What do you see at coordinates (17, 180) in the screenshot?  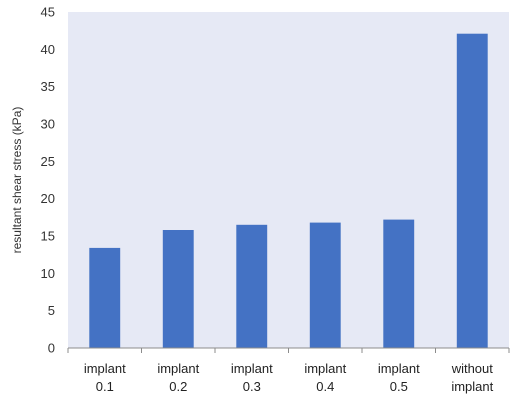 I see `y-axis-title: resultant shear stress (kPa)` at bounding box center [17, 180].